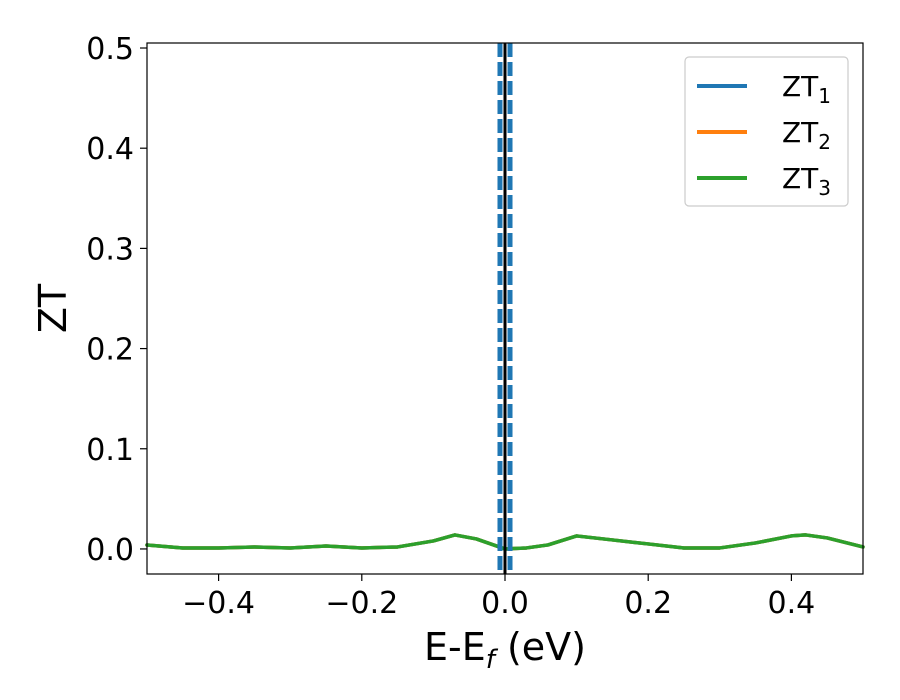  Describe the element at coordinates (110, 249) in the screenshot. I see `y-tick-label: 0.3` at that location.